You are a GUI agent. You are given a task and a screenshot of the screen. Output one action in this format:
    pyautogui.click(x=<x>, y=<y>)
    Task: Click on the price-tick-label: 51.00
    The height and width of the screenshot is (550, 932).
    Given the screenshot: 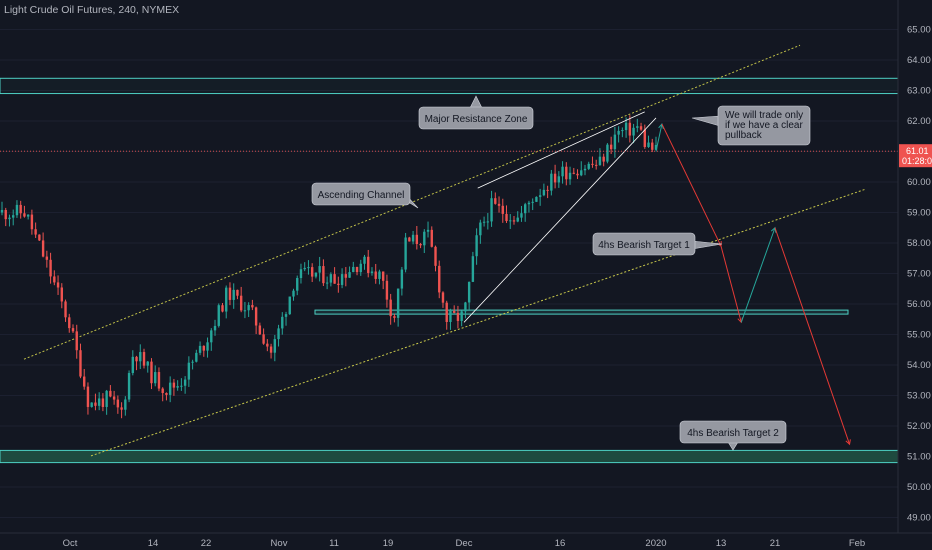 What is the action you would take?
    pyautogui.click(x=919, y=457)
    